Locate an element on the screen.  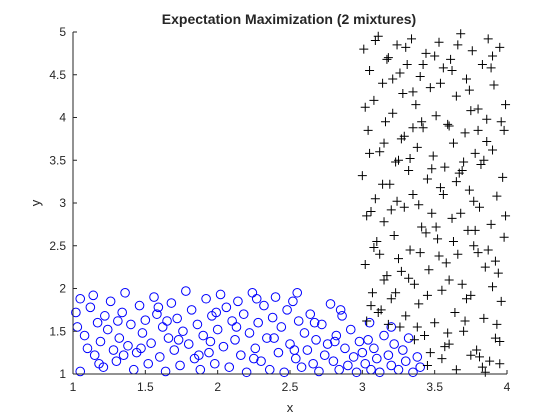
chart-title: Expectation Maximization (2 mixtures) is located at coordinates (289, 19).